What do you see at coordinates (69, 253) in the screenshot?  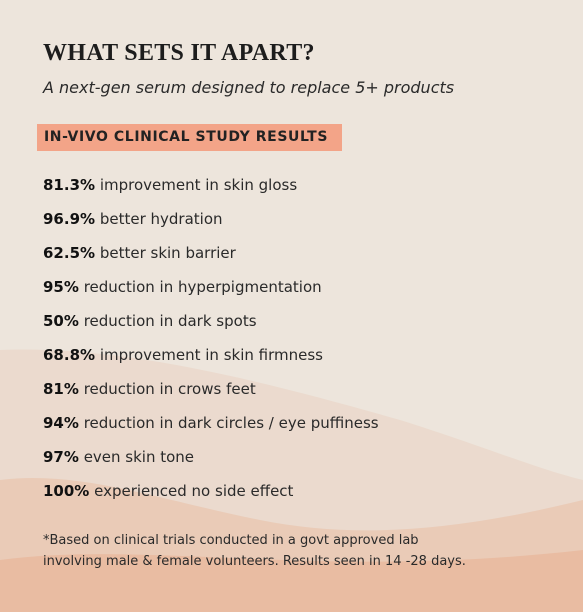 I see `result-value: 62.5%` at bounding box center [69, 253].